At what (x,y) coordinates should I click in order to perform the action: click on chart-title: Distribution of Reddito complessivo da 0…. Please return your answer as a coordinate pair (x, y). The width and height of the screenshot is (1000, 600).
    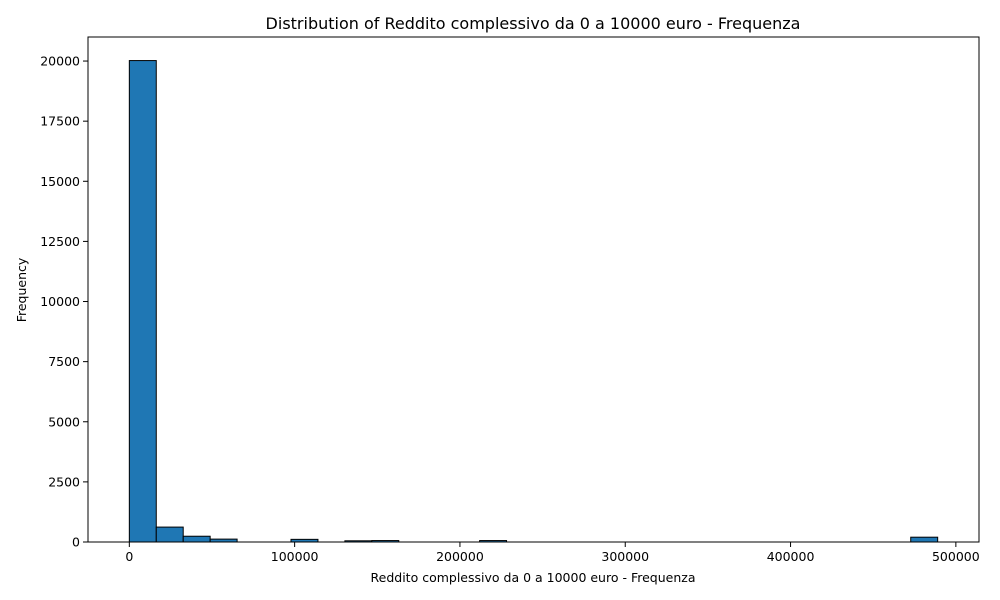
    Looking at the image, I should click on (533, 23).